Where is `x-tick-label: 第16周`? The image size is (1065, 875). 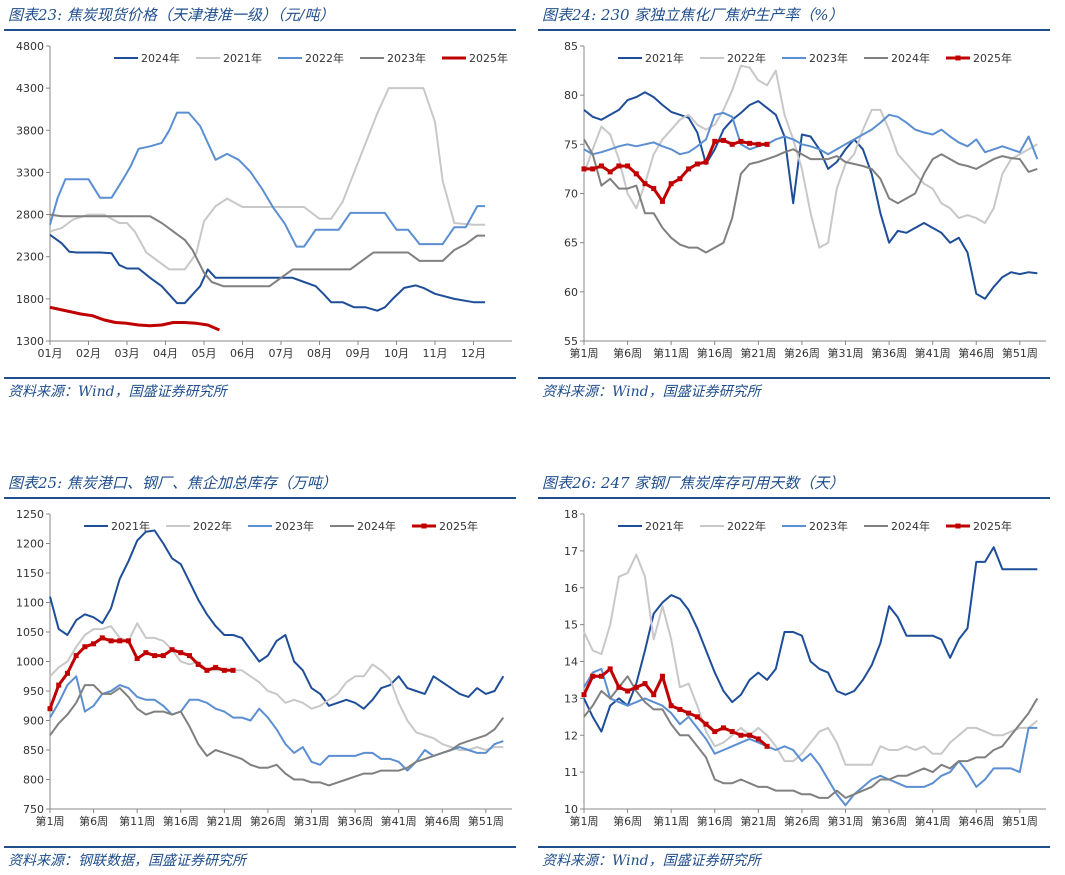
x-tick-label: 第16周 is located at coordinates (715, 353).